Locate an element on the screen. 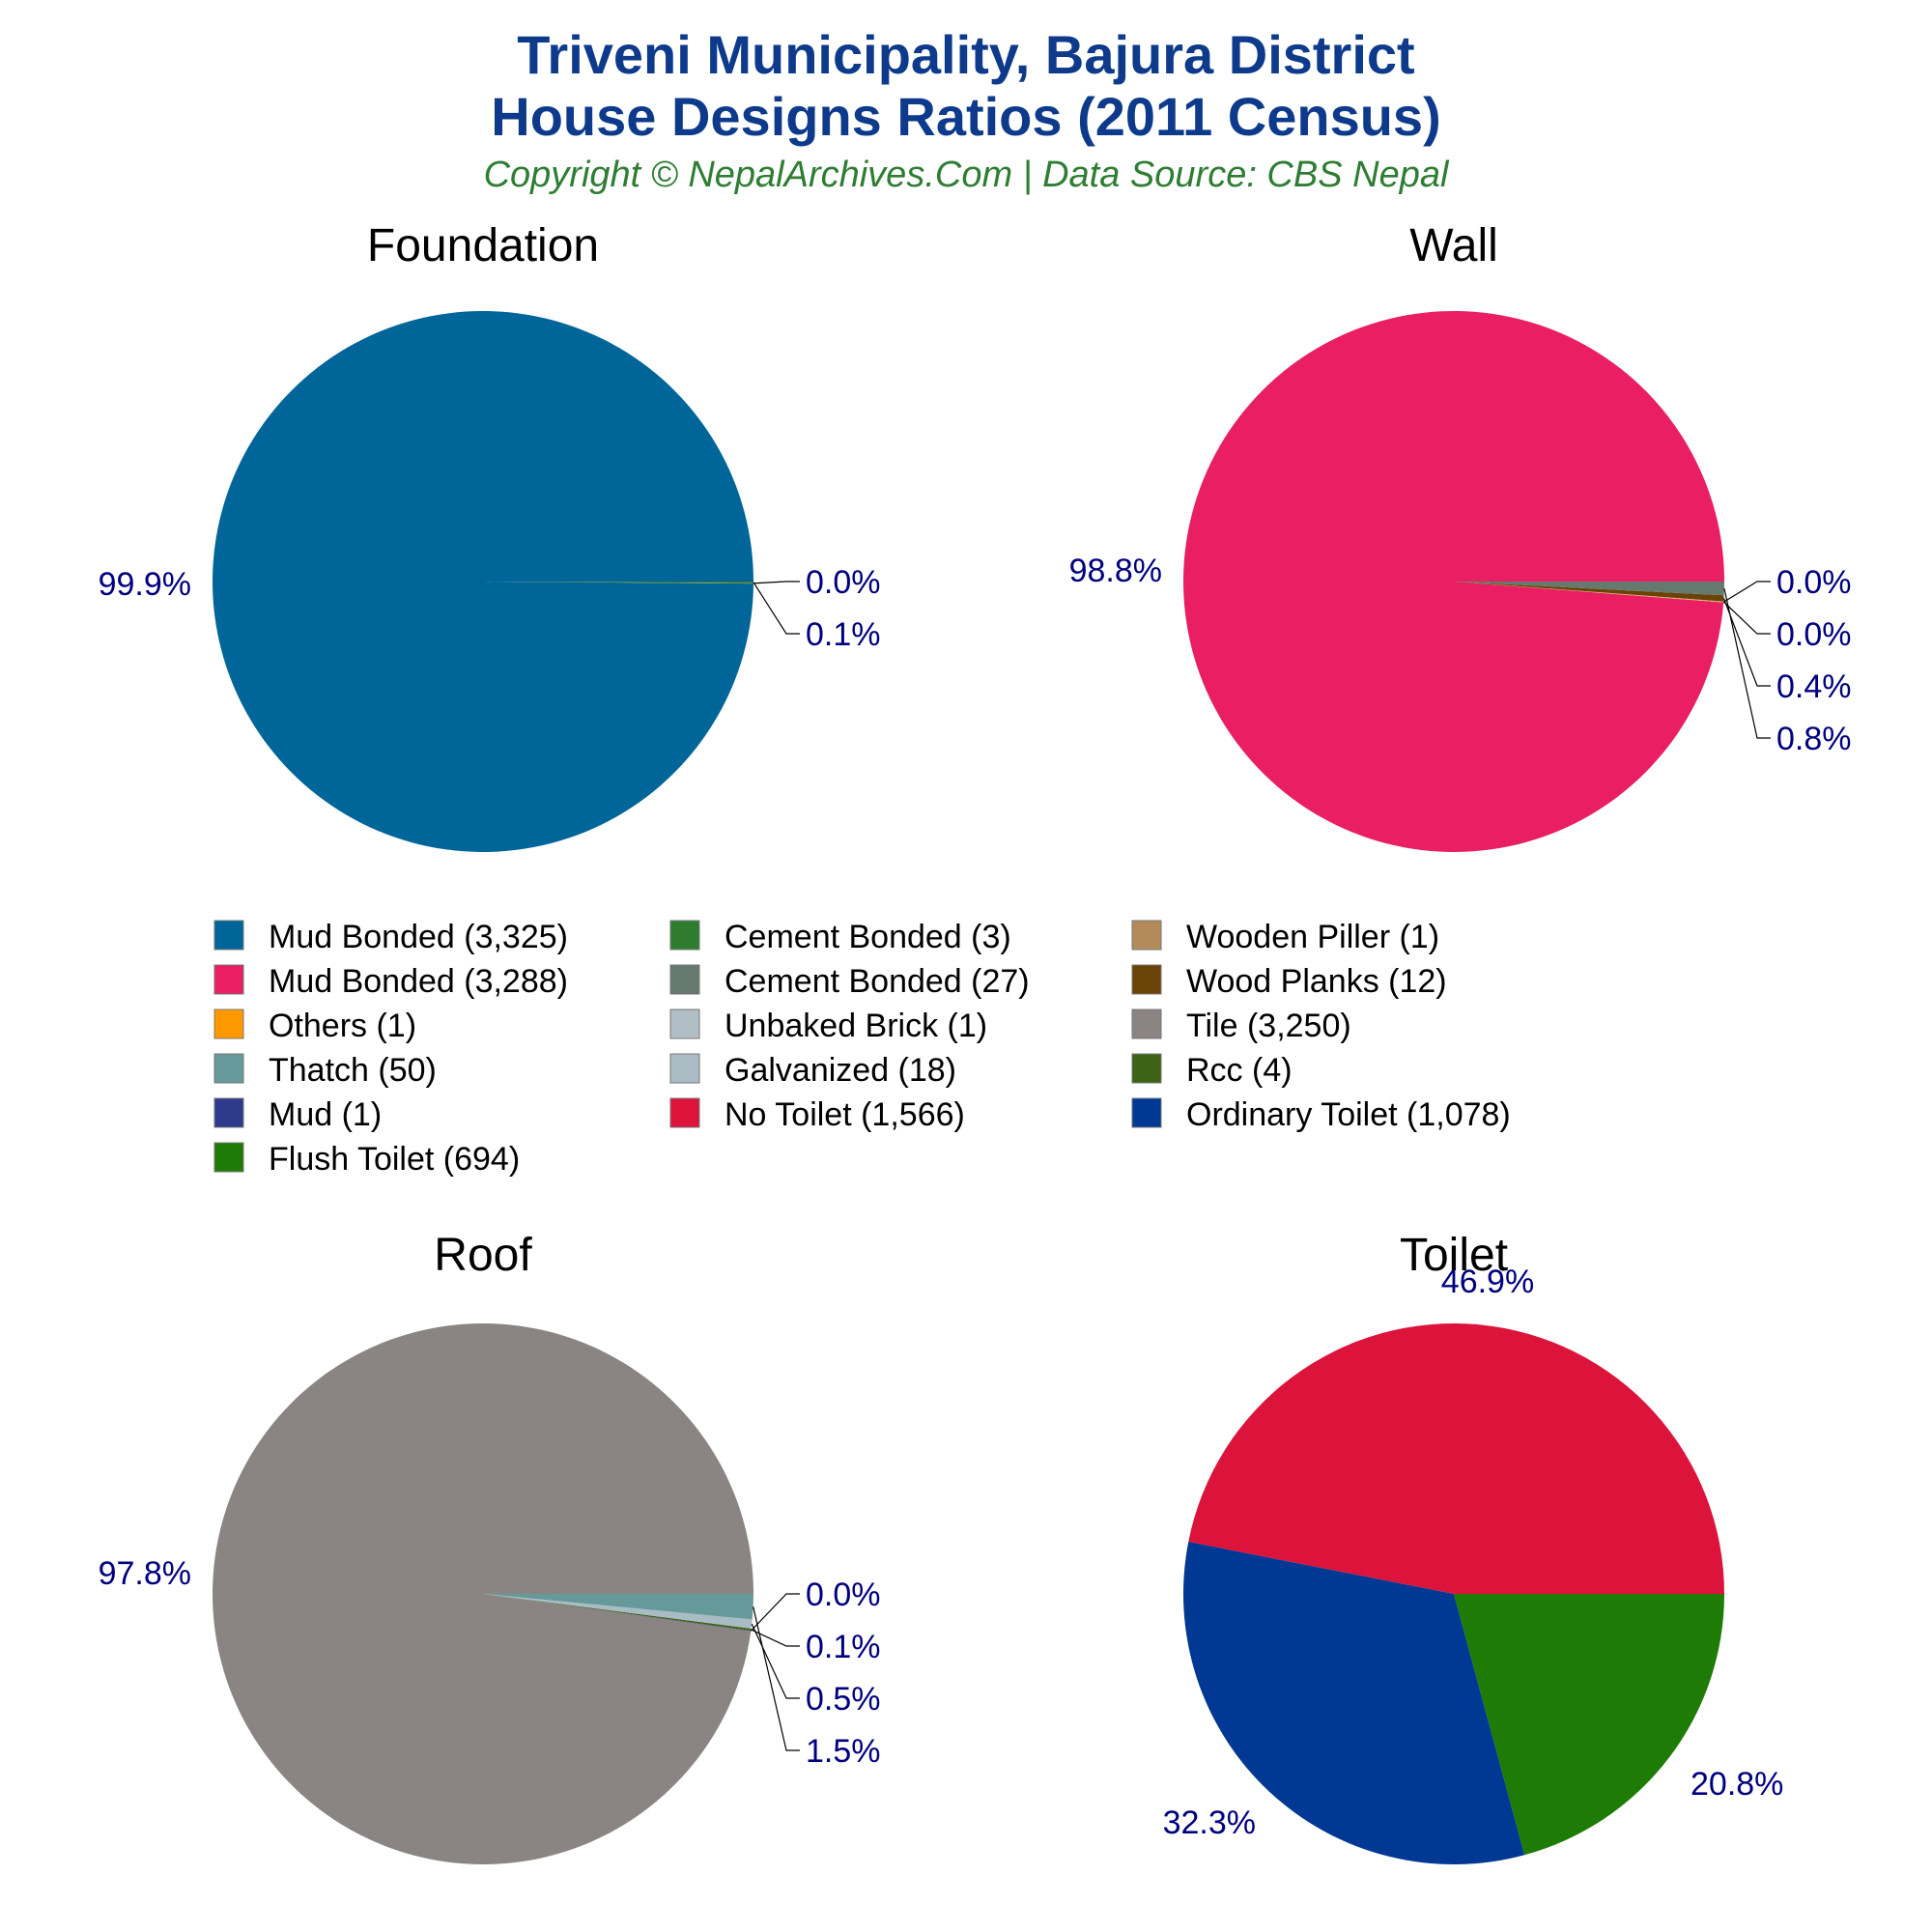  legend-item: Others (1) is located at coordinates (314, 1026).